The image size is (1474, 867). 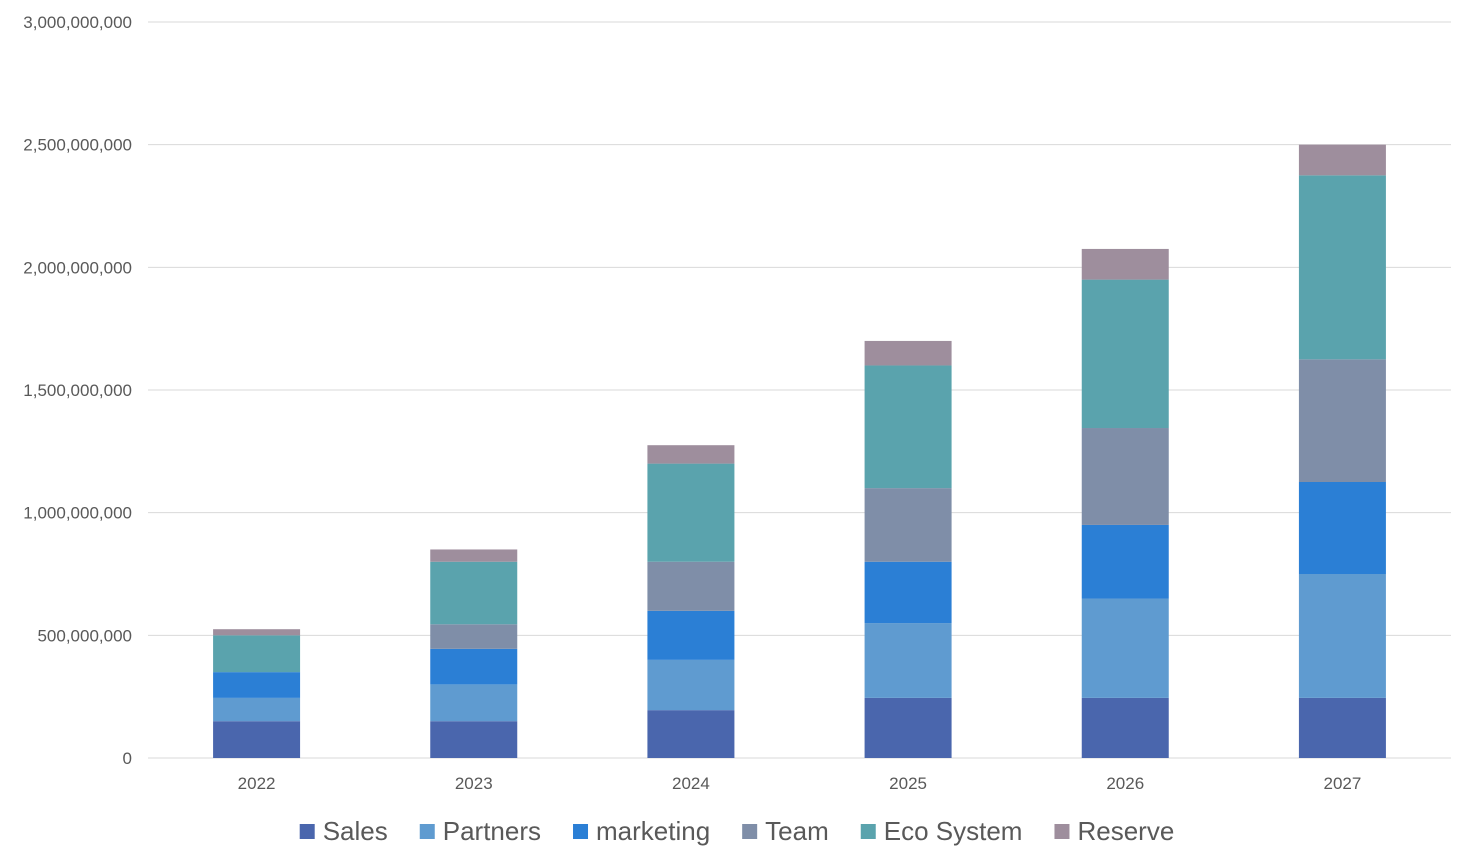 What do you see at coordinates (1125, 783) in the screenshot?
I see `x-tick-label: 2026` at bounding box center [1125, 783].